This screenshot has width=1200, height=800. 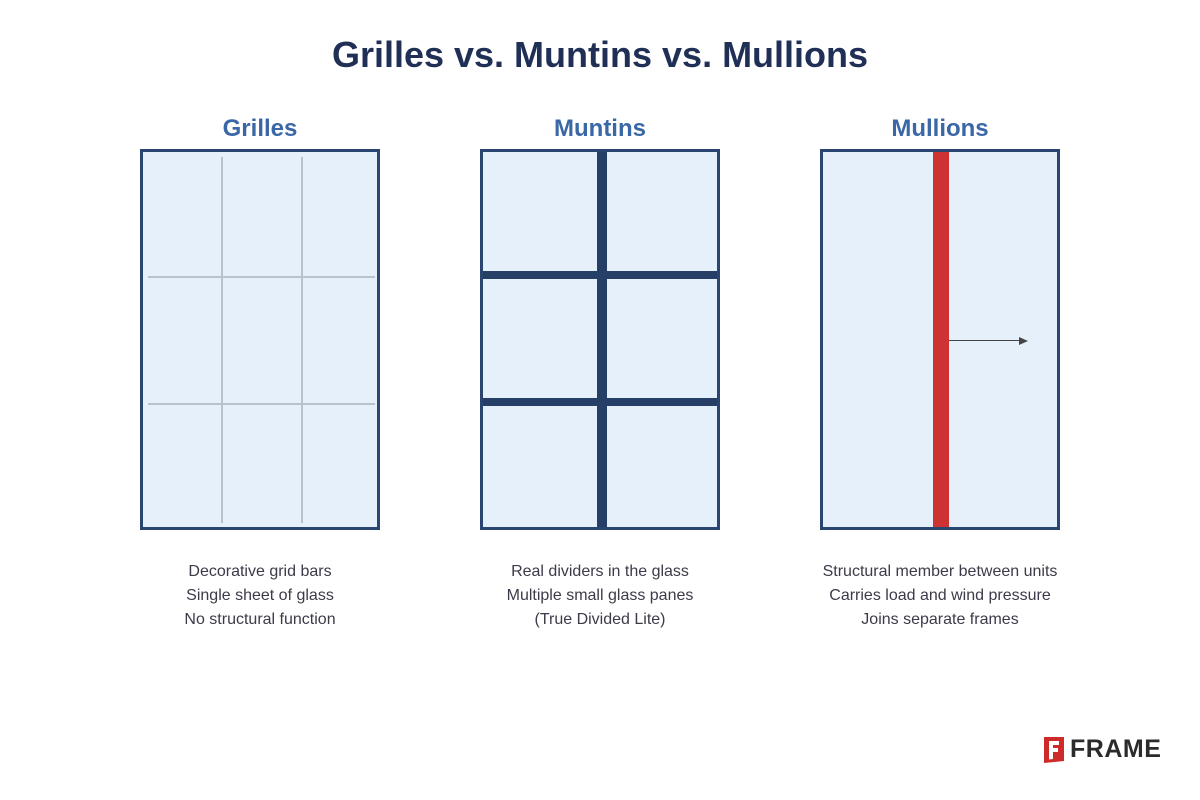 What do you see at coordinates (260, 571) in the screenshot?
I see `caption-line: Decorative grid bars` at bounding box center [260, 571].